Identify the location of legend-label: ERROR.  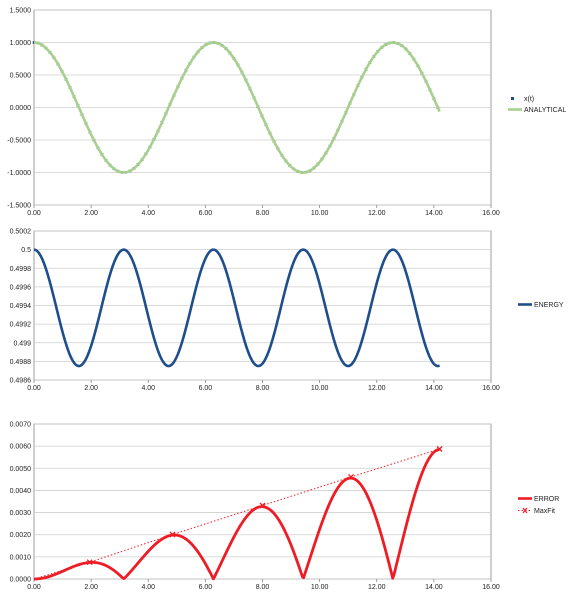
(546, 499).